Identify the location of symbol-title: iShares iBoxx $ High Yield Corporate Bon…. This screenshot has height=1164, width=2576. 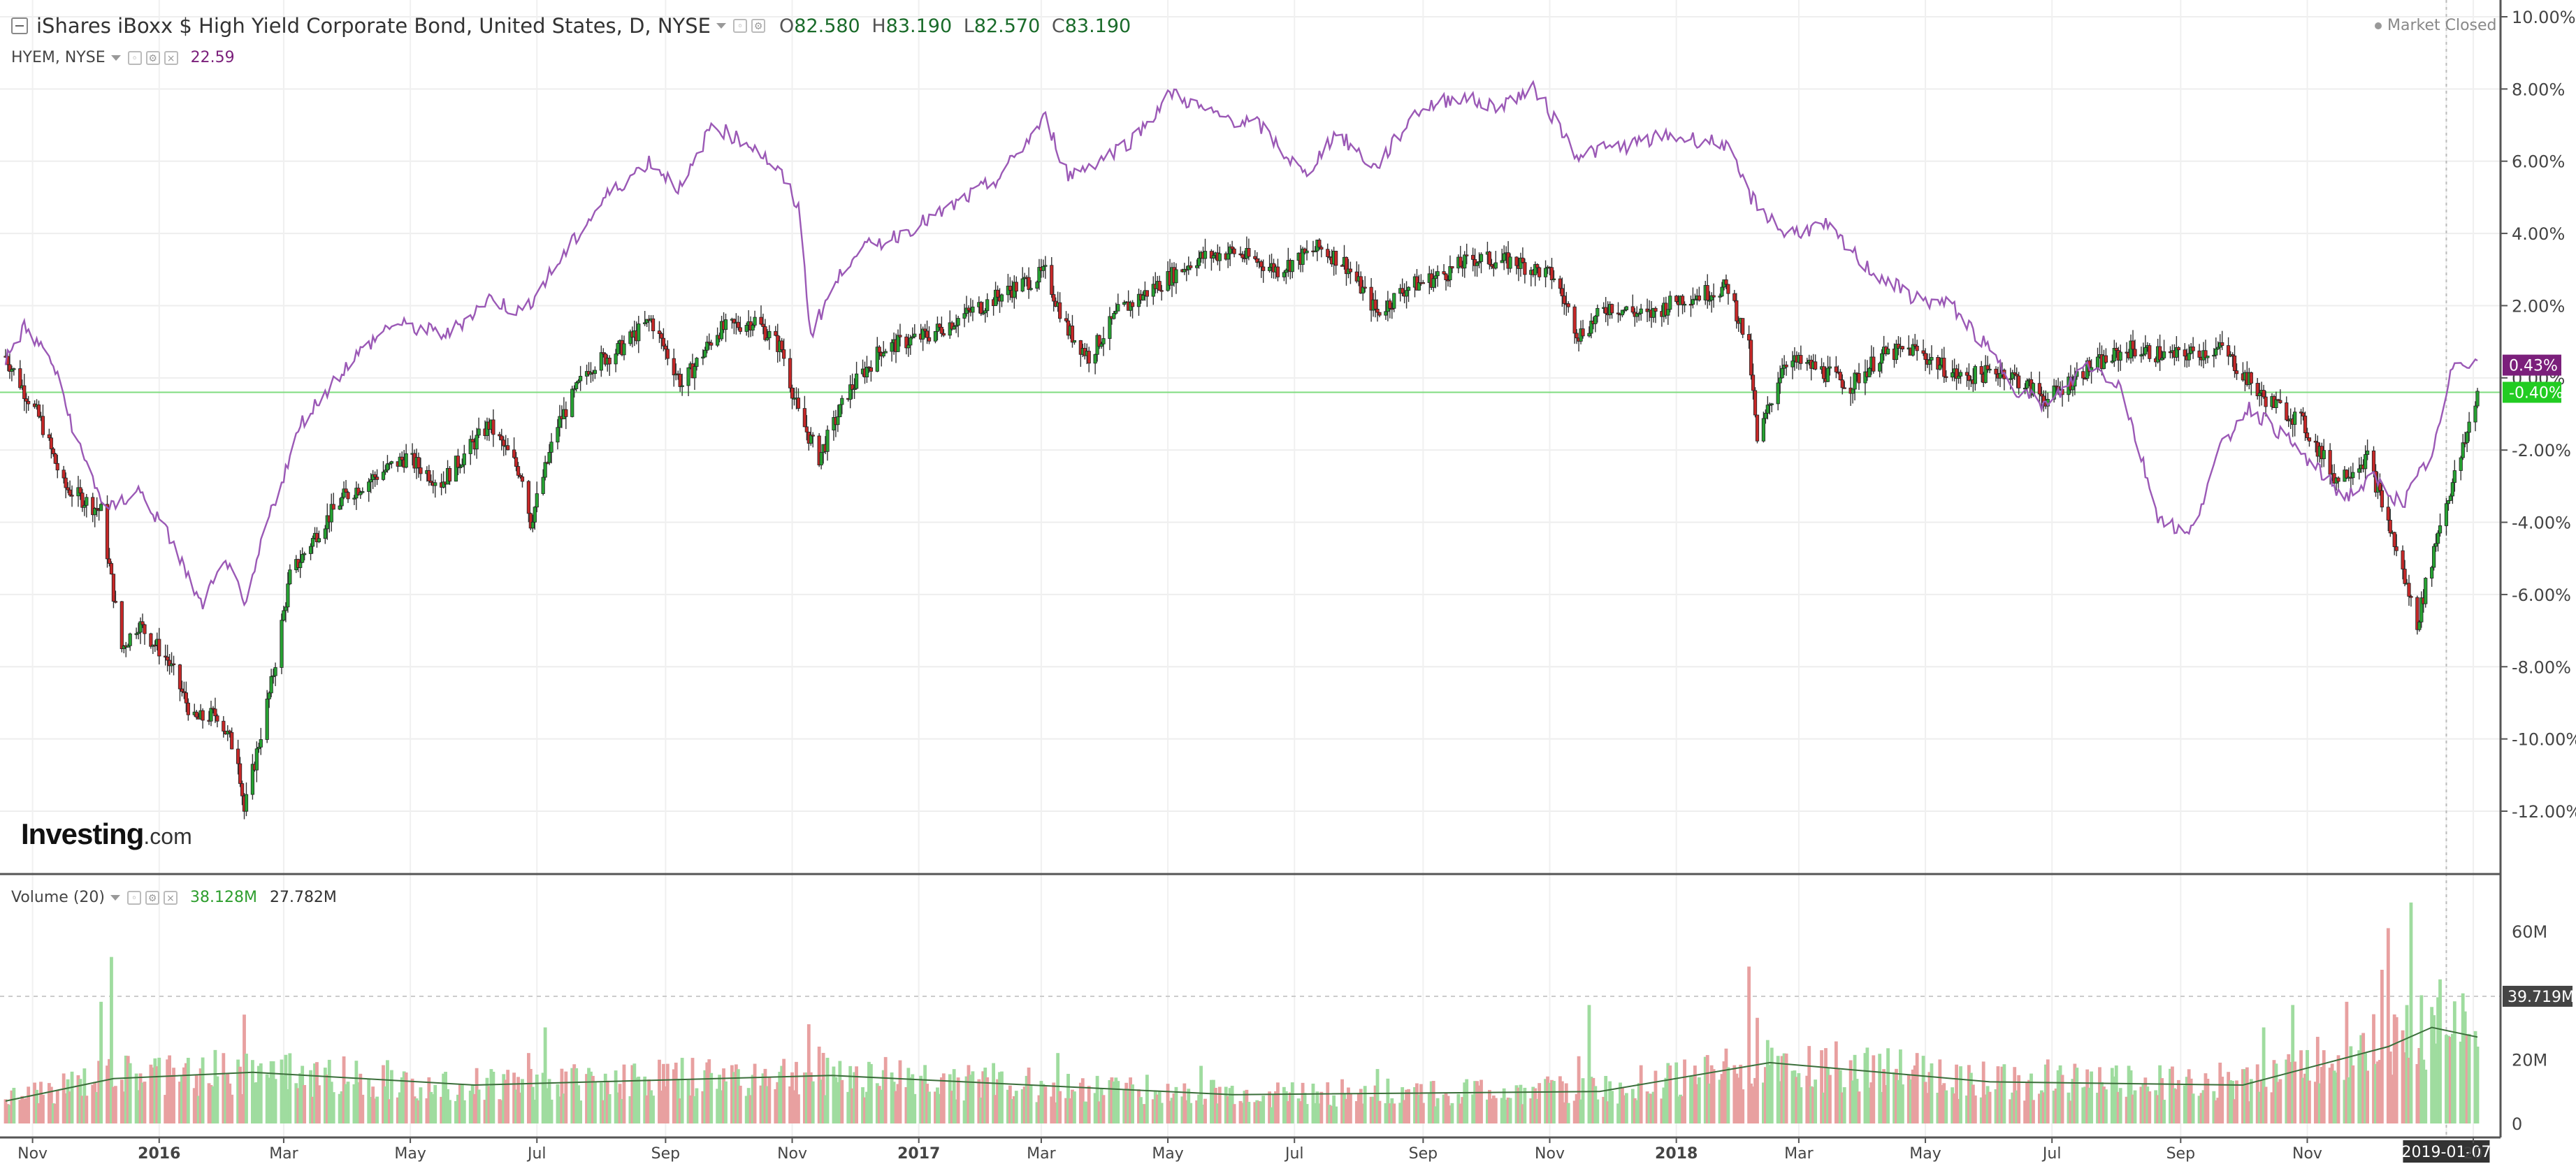
(373, 26).